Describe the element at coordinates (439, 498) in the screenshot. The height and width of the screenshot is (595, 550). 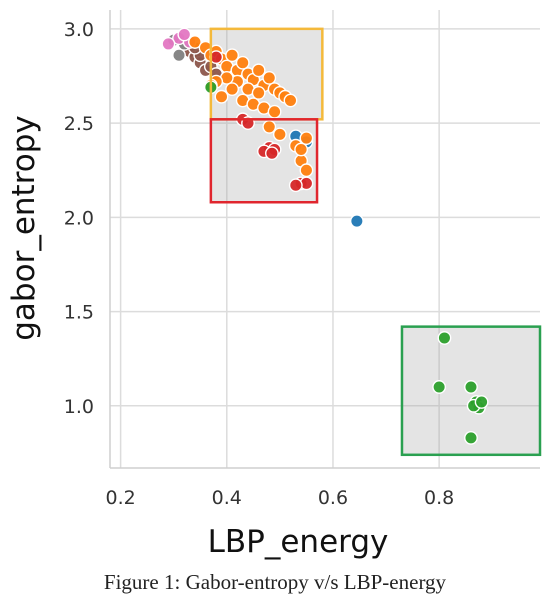
I see `x-tick-label: 0.8` at that location.